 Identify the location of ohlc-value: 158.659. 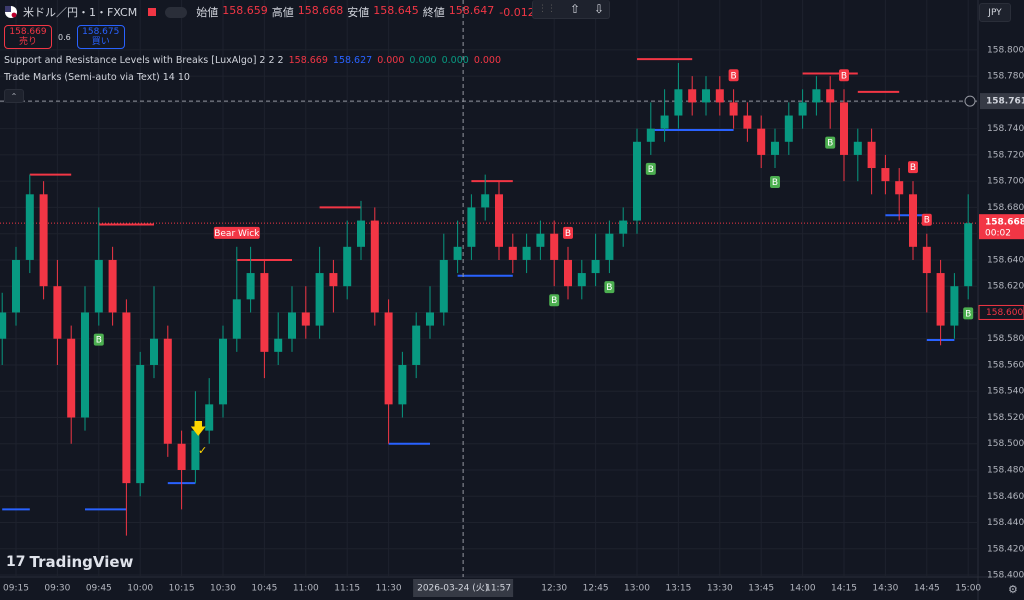
(245, 10).